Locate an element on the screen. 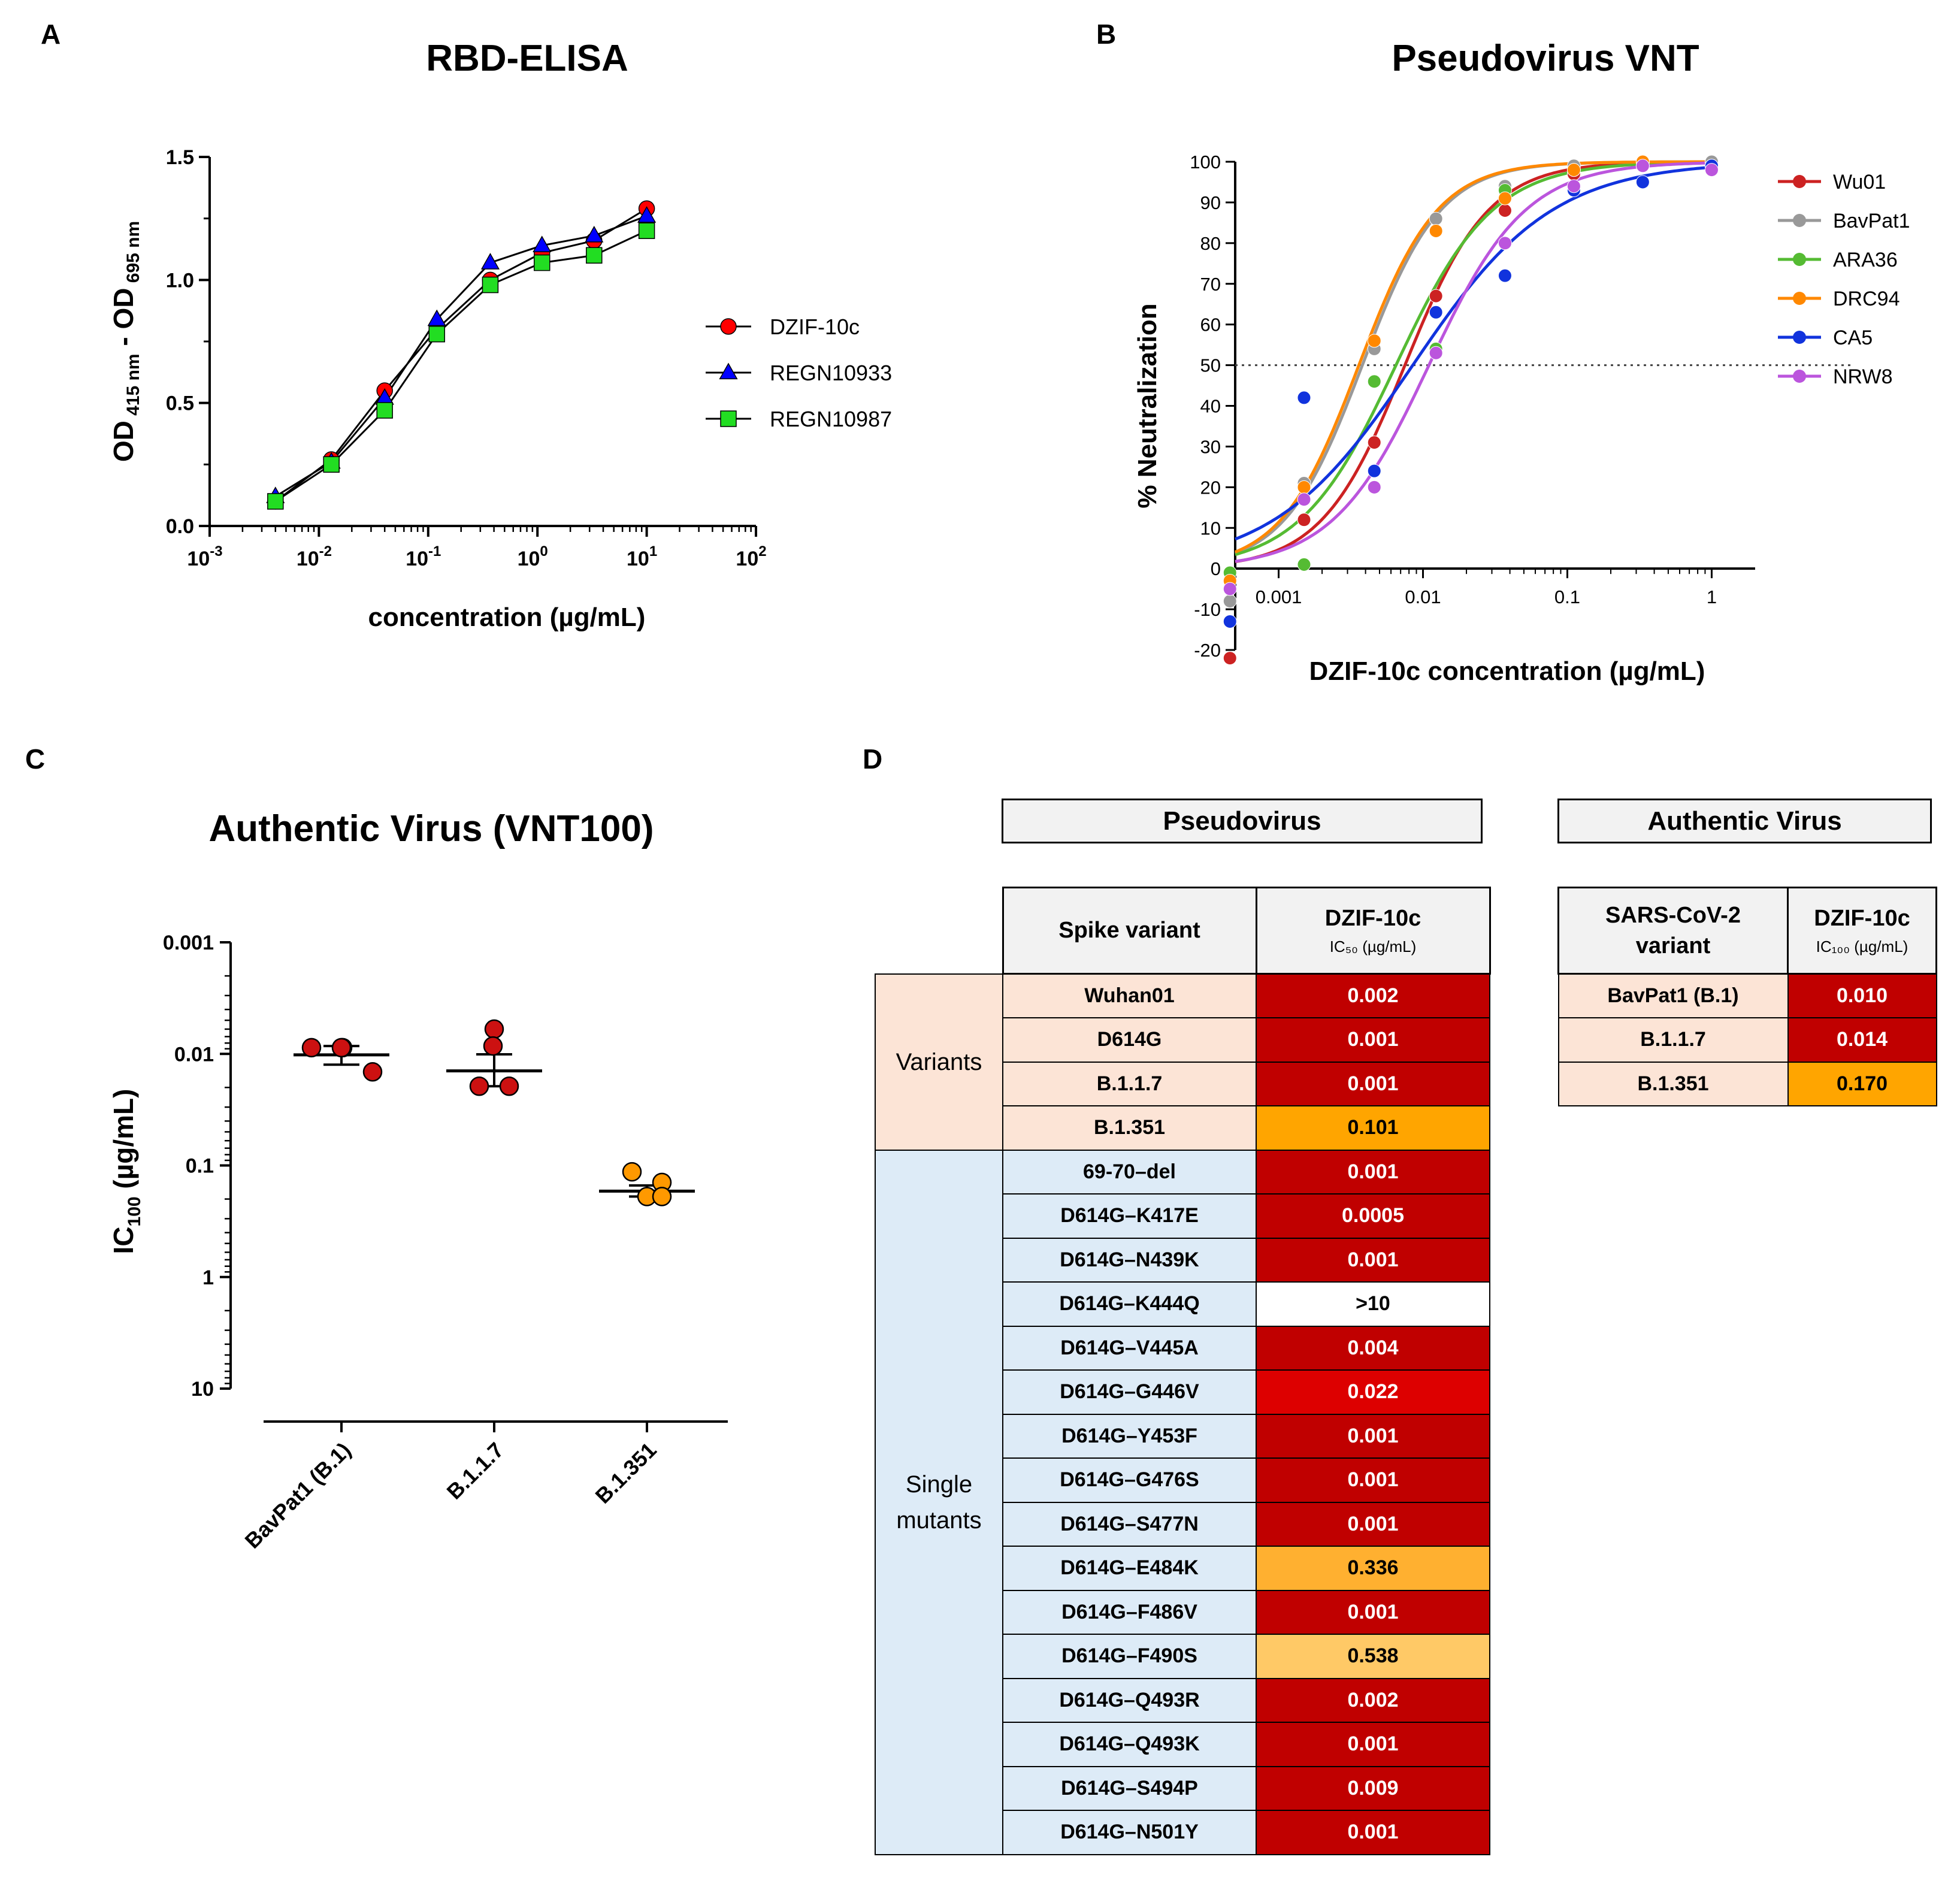  variant-name: D614G–N439K is located at coordinates (1129, 1260).